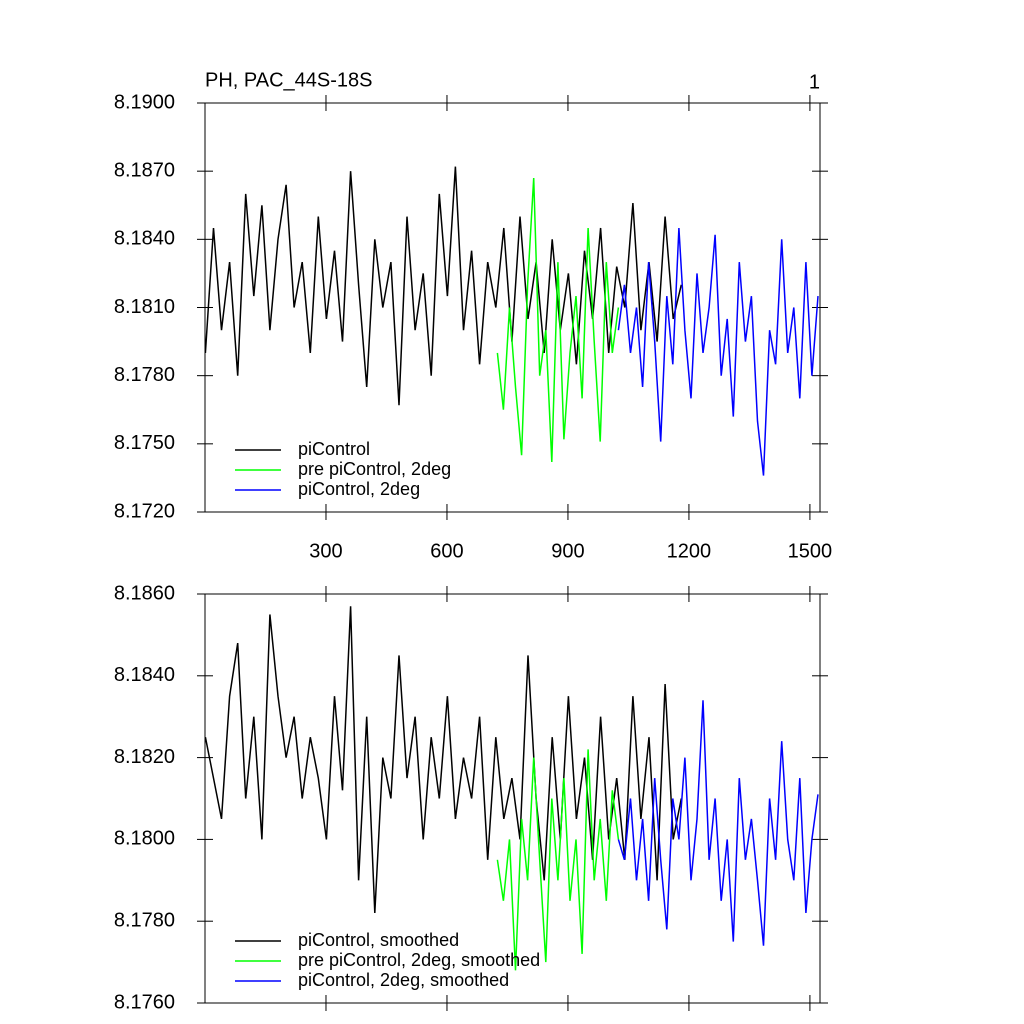 Image resolution: width=1024 pixels, height=1024 pixels. I want to click on y-tick-label: 8.1870, so click(144, 170).